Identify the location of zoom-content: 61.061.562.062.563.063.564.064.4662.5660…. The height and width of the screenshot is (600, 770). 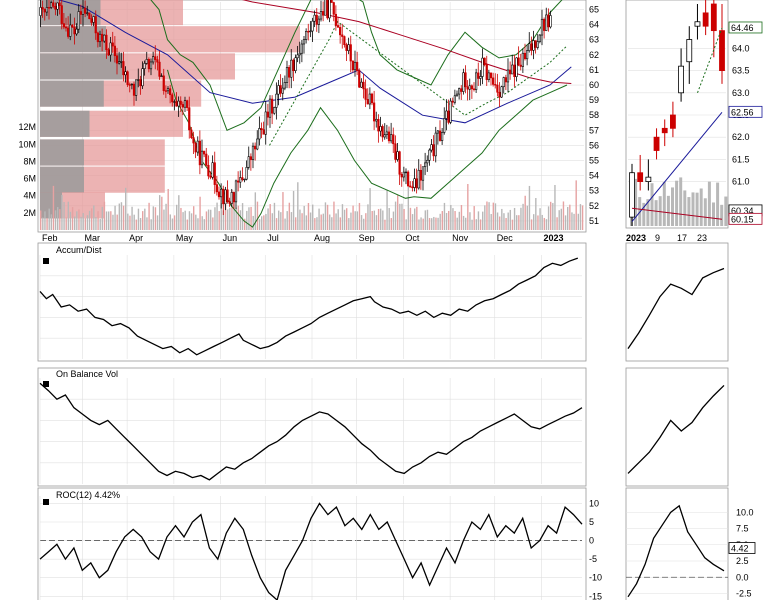
(694, 121).